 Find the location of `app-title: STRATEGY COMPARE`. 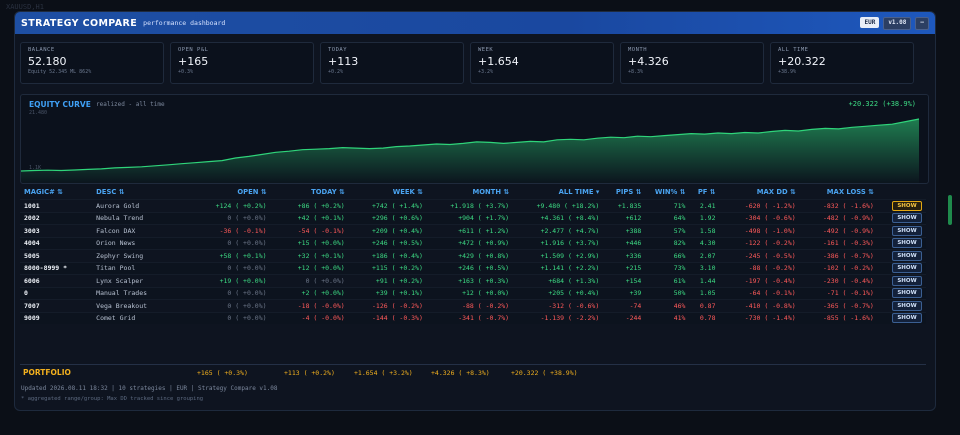

app-title: STRATEGY COMPARE is located at coordinates (79, 23).